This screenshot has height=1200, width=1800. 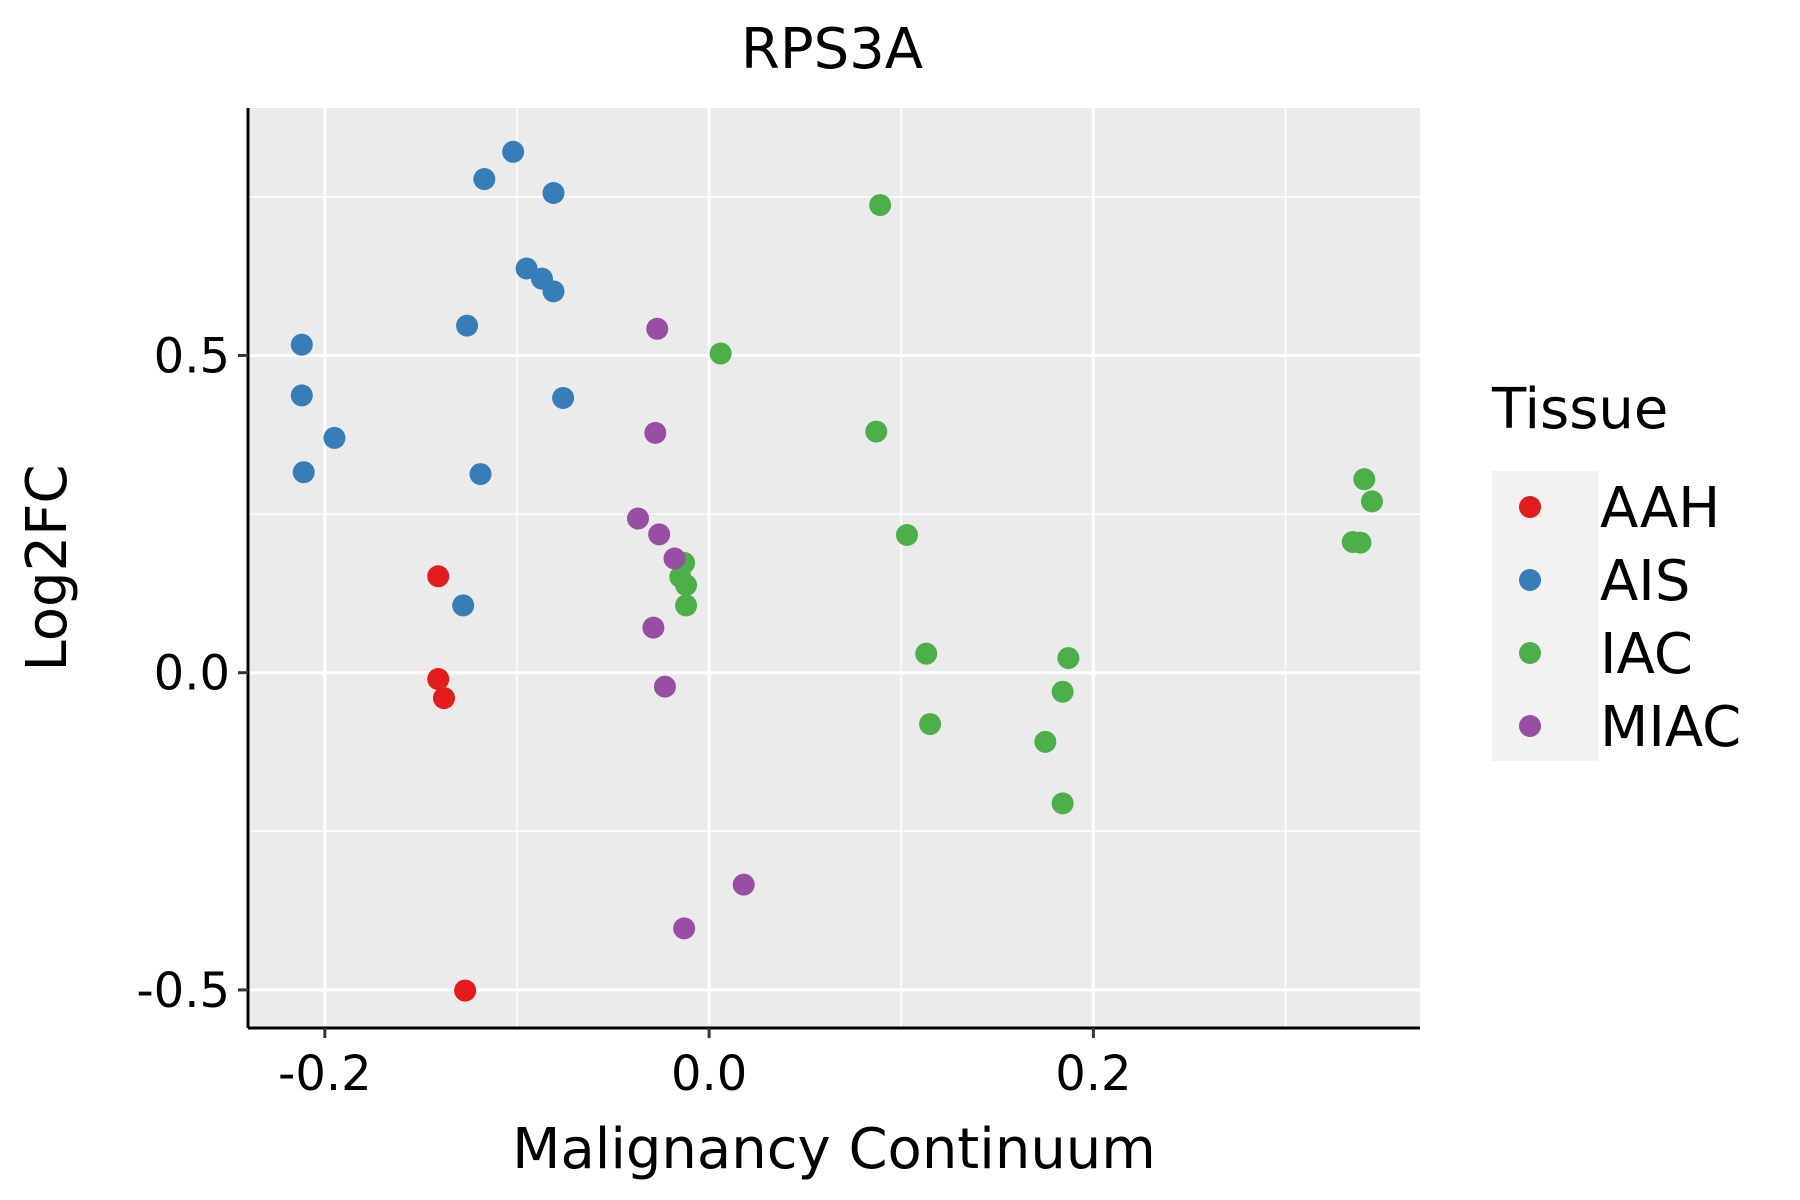 I want to click on y-axis-title: Log2FC, so click(x=47, y=568).